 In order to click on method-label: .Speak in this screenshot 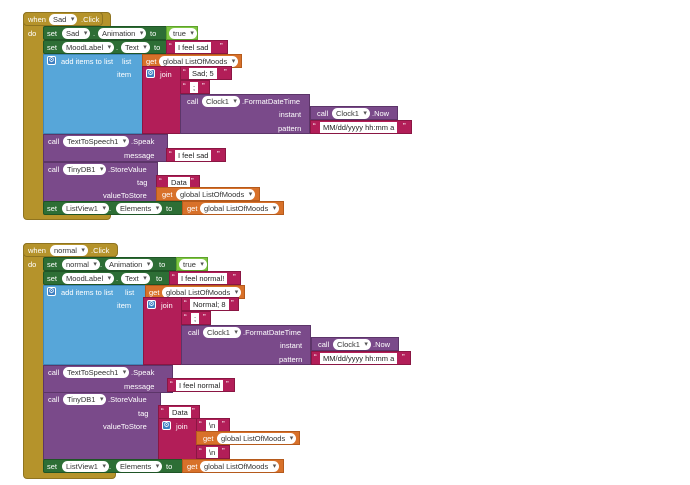, I will do `click(143, 372)`.